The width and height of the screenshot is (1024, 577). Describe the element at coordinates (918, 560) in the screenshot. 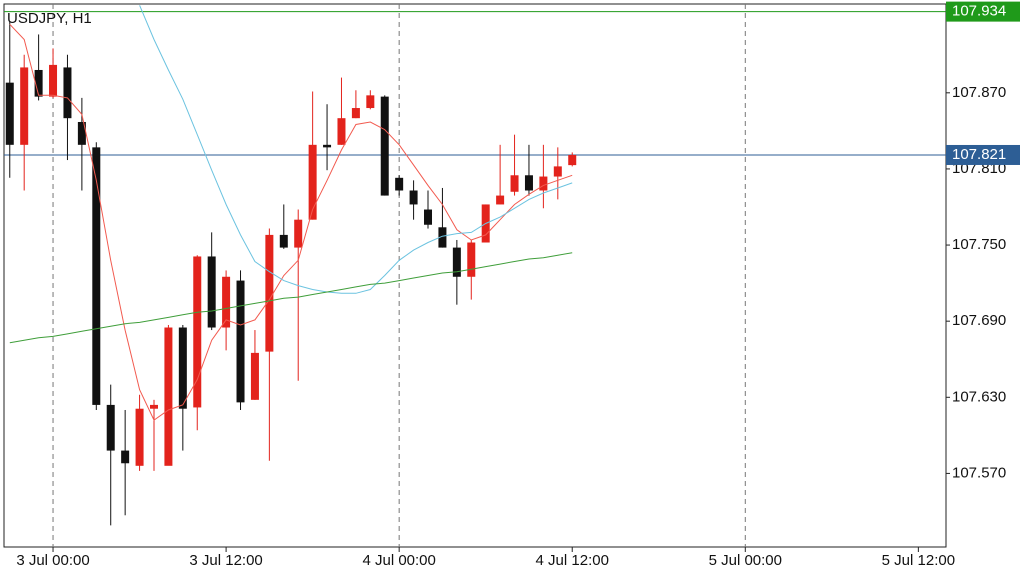

I see `x-tick-label: 5 Jul 12:00` at that location.